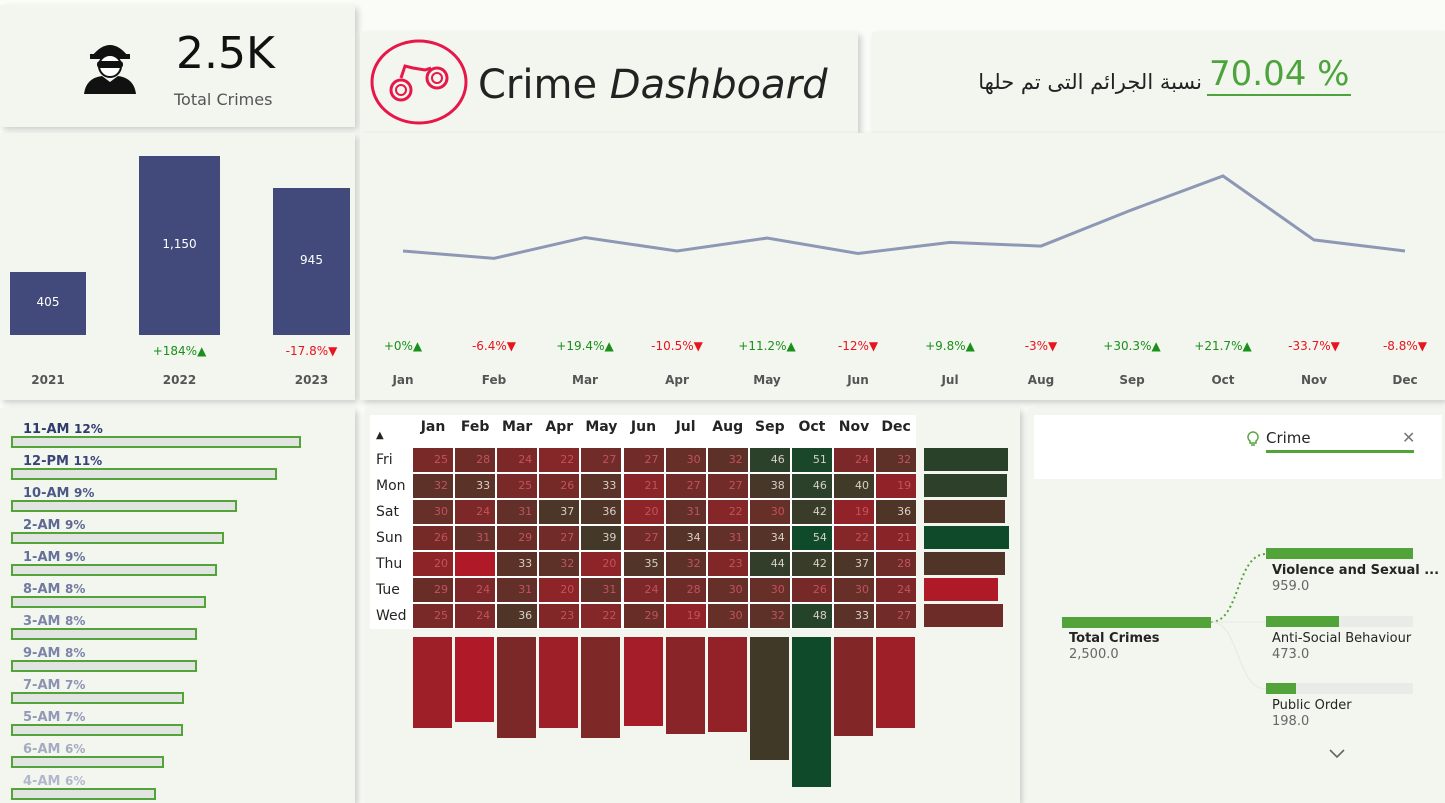  Describe the element at coordinates (643, 564) in the screenshot. I see `heatmap-cell: 35` at that location.